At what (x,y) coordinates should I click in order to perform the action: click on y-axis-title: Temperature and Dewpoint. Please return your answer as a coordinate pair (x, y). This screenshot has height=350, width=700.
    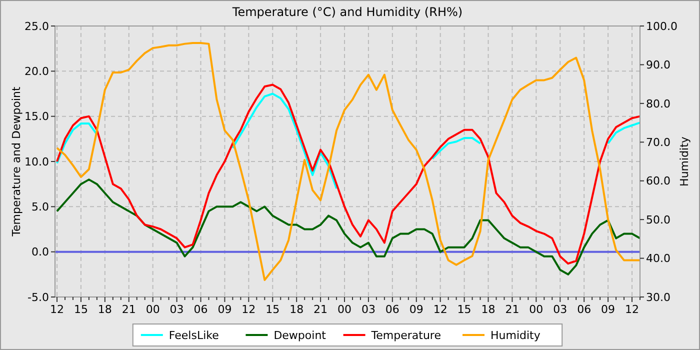
    Looking at the image, I should click on (16, 162).